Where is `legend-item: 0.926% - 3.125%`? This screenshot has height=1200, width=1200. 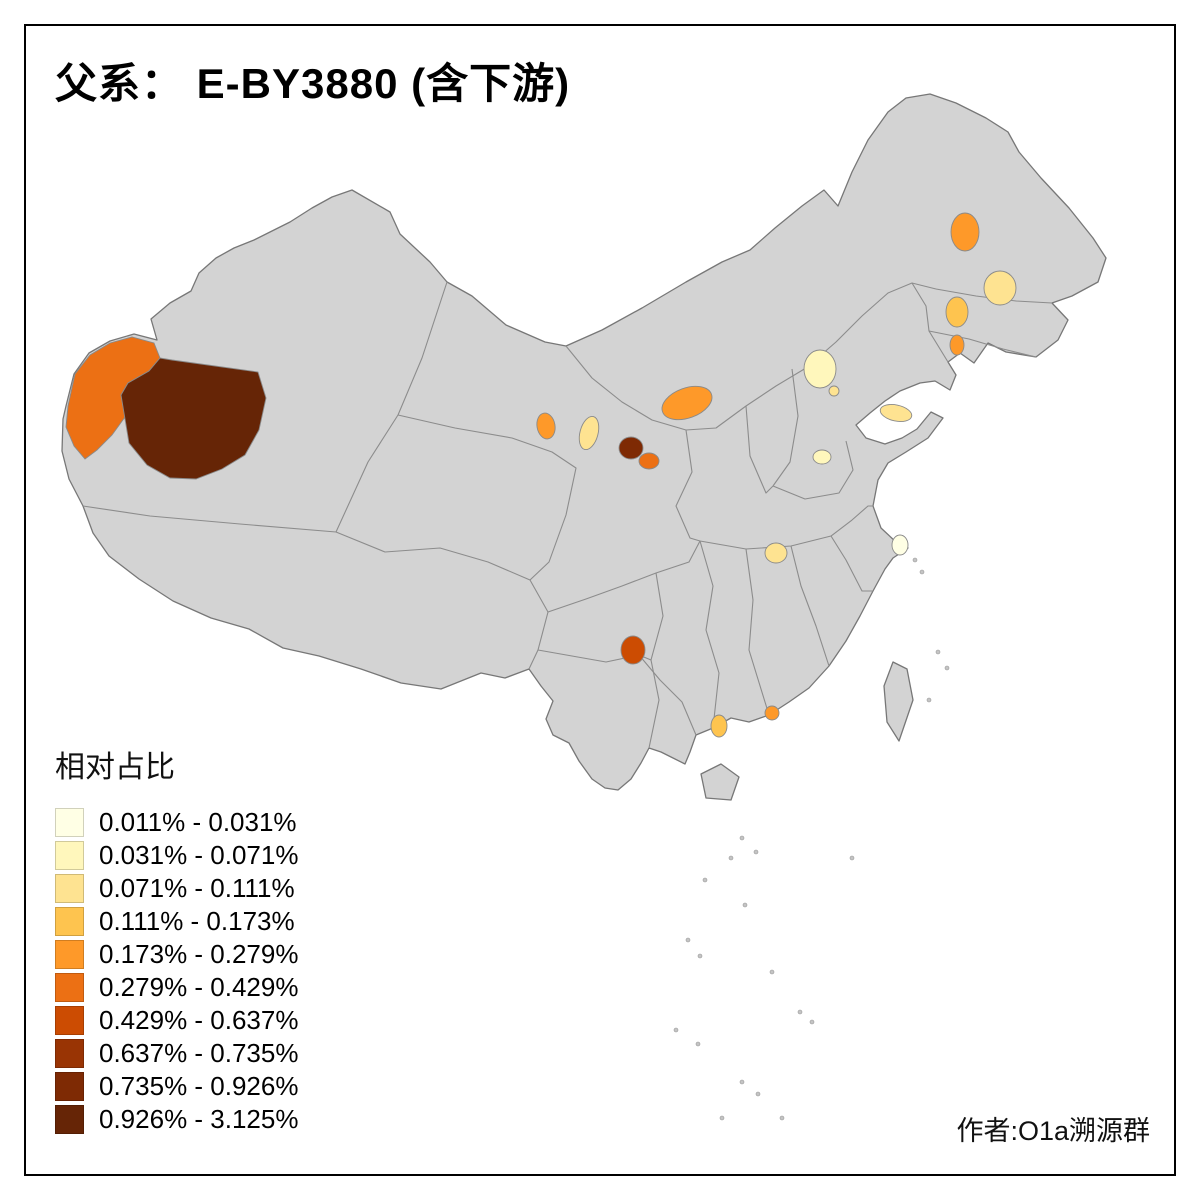
legend-item: 0.926% - 3.125% is located at coordinates (176, 1119).